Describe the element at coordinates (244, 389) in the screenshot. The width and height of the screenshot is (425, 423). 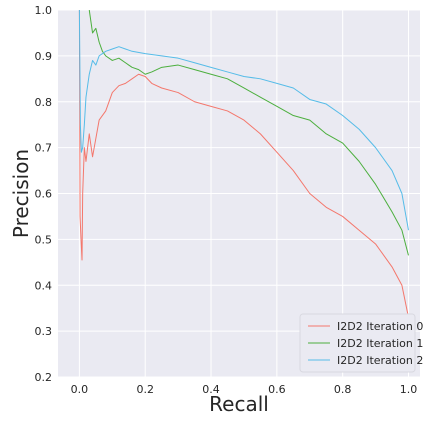
I see `x-tick-labels: 0.0 0.2 0.4 0.6 0.8 1.0` at that location.